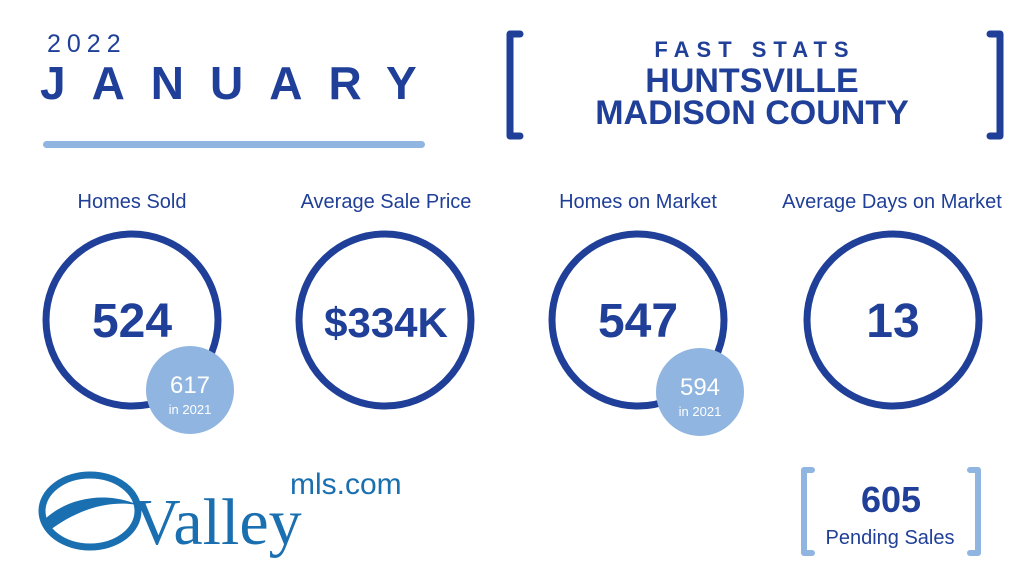 The height and width of the screenshot is (576, 1024). I want to click on stat-value: 13, so click(892, 321).